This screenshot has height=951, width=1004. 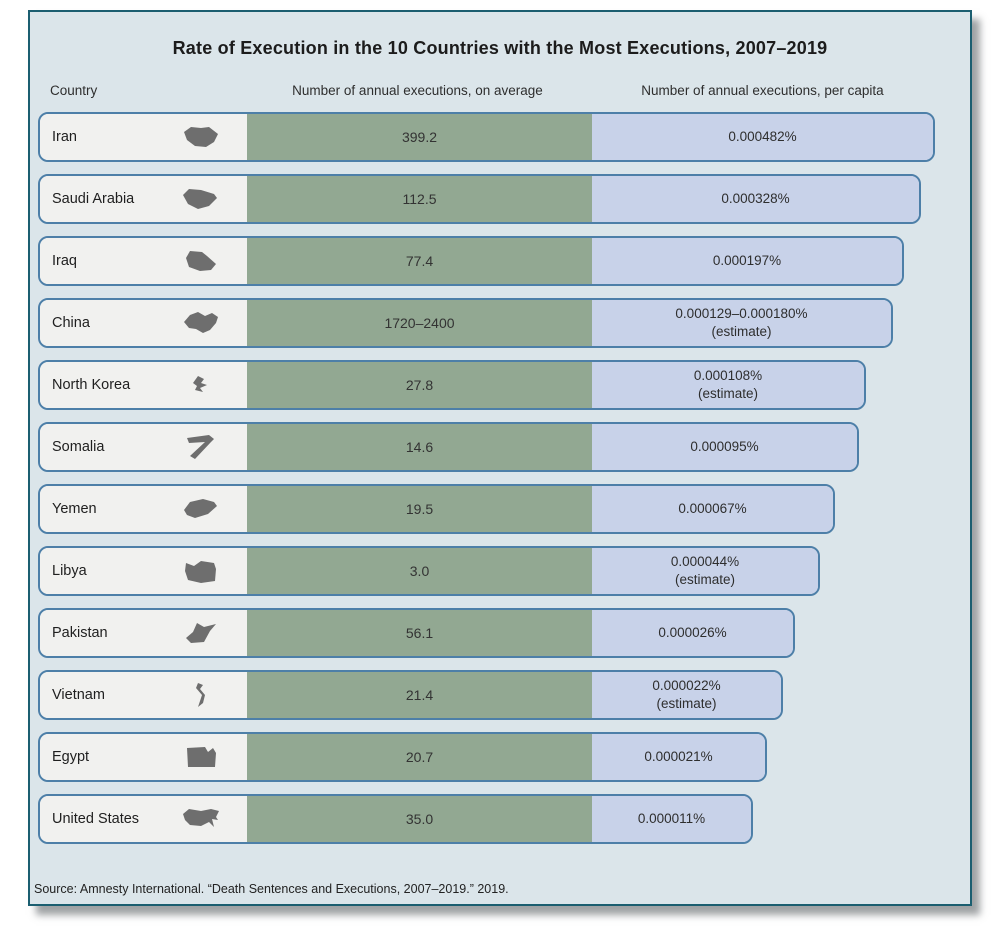 I want to click on iran-map-icon, so click(x=201, y=137).